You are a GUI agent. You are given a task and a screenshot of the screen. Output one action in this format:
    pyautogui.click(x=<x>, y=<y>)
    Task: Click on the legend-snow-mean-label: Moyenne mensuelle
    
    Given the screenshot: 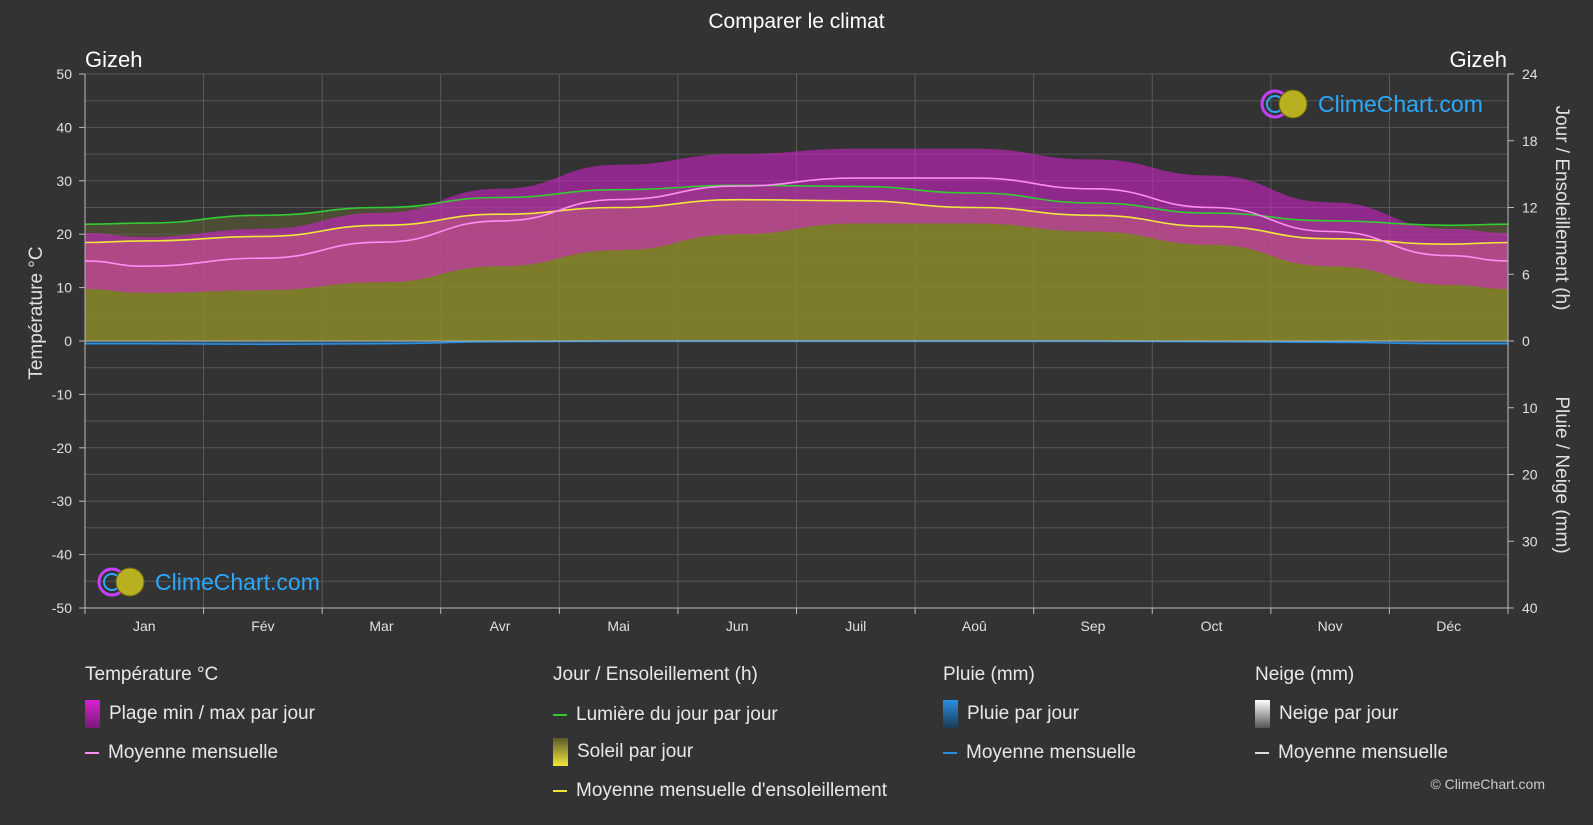 What is the action you would take?
    pyautogui.click(x=1363, y=752)
    